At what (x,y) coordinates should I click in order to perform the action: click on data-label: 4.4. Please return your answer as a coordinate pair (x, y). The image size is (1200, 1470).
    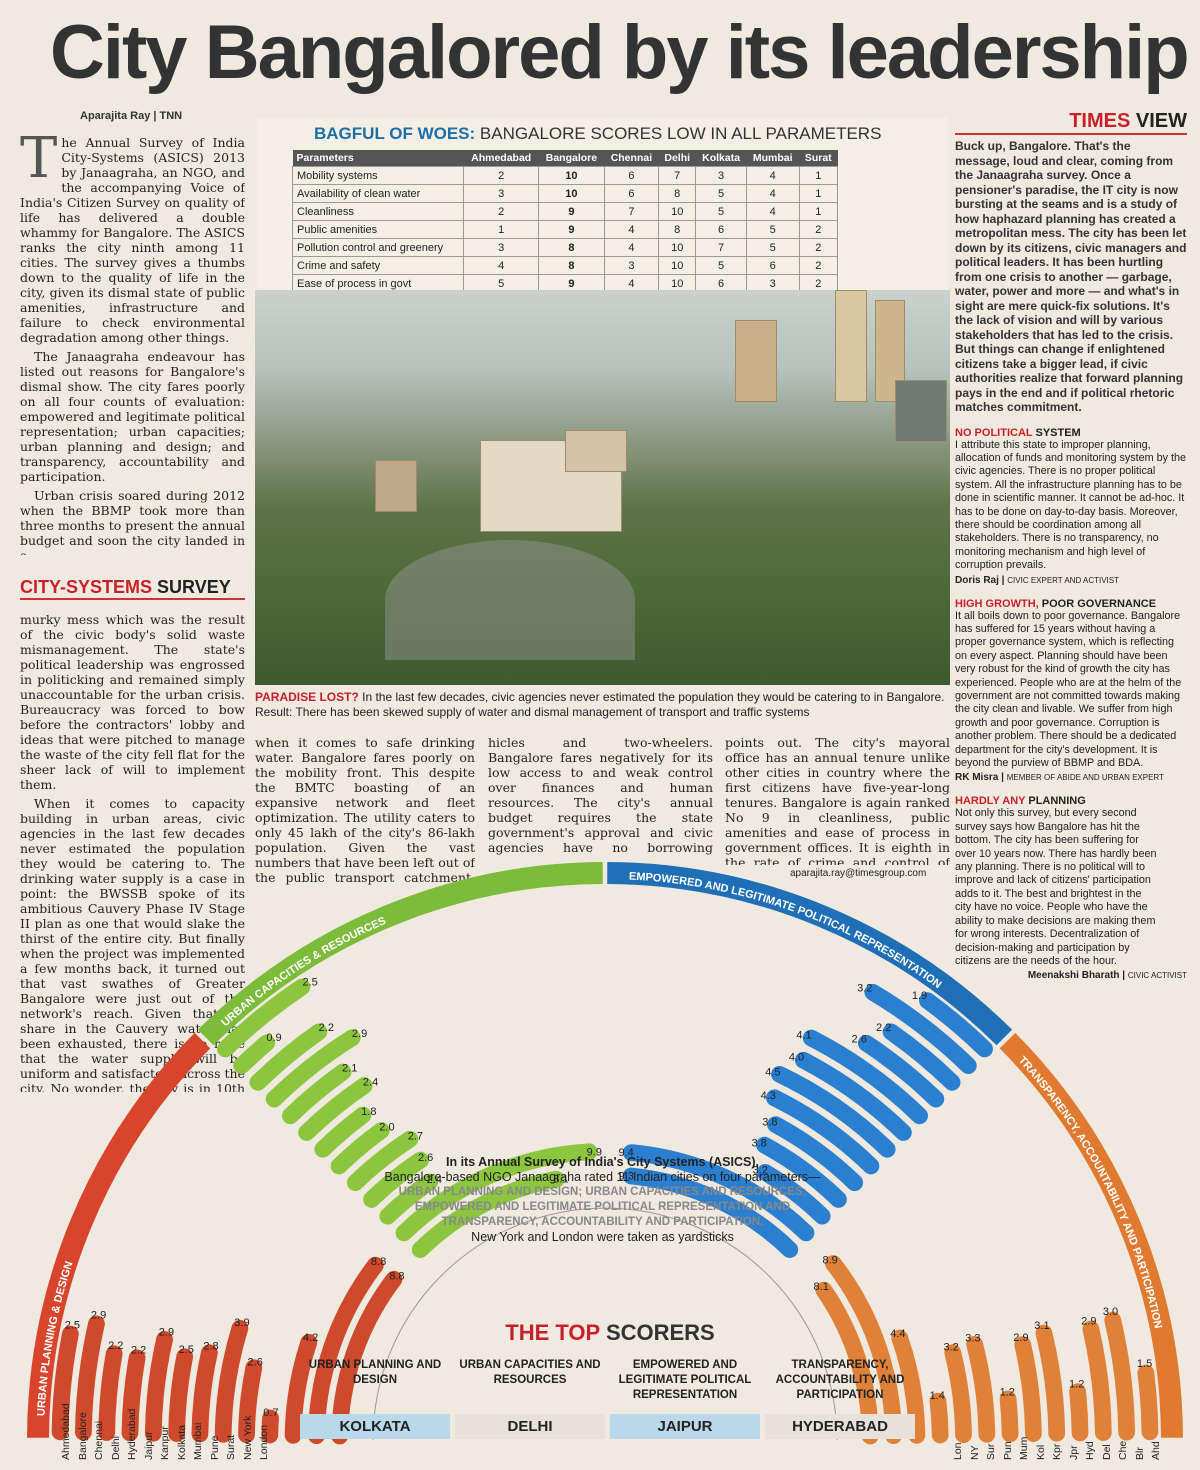
    Looking at the image, I should click on (897, 1334).